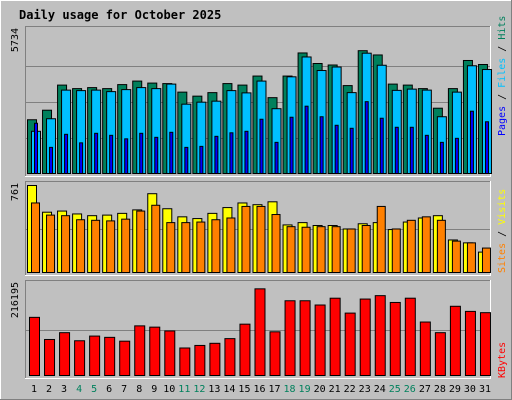  What do you see at coordinates (64, 389) in the screenshot?
I see `x-tick-label-day-3: 3` at bounding box center [64, 389].